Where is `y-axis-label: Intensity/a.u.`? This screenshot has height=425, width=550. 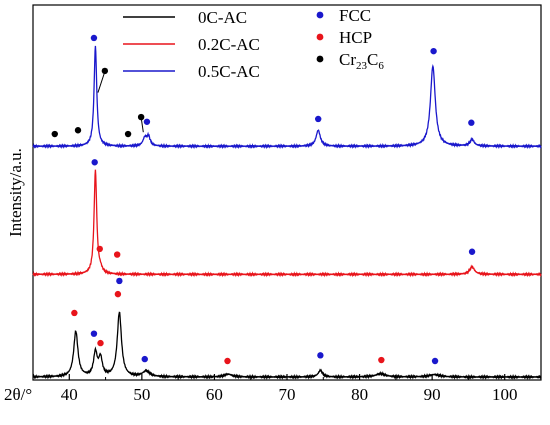 y-axis-label: Intensity/a.u. is located at coordinates (15, 192).